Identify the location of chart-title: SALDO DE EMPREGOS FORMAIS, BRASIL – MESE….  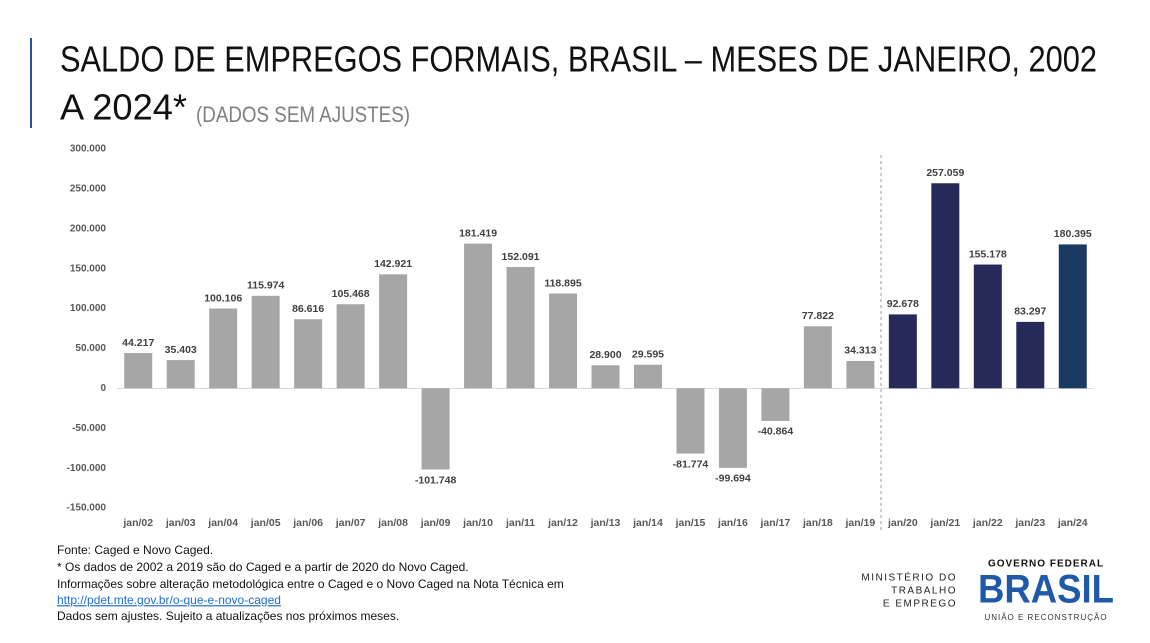
(578, 59).